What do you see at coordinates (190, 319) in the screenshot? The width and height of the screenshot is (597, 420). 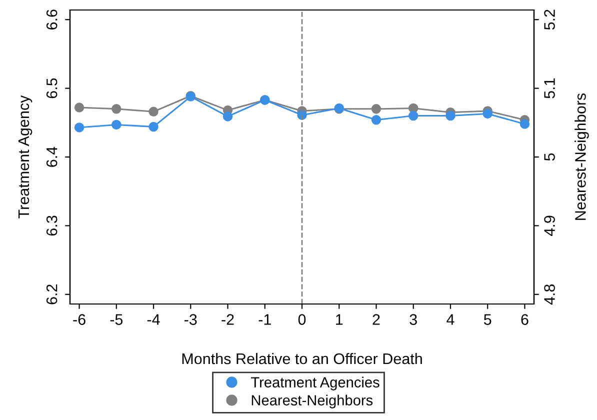 I see `x-tick-label: -3` at bounding box center [190, 319].